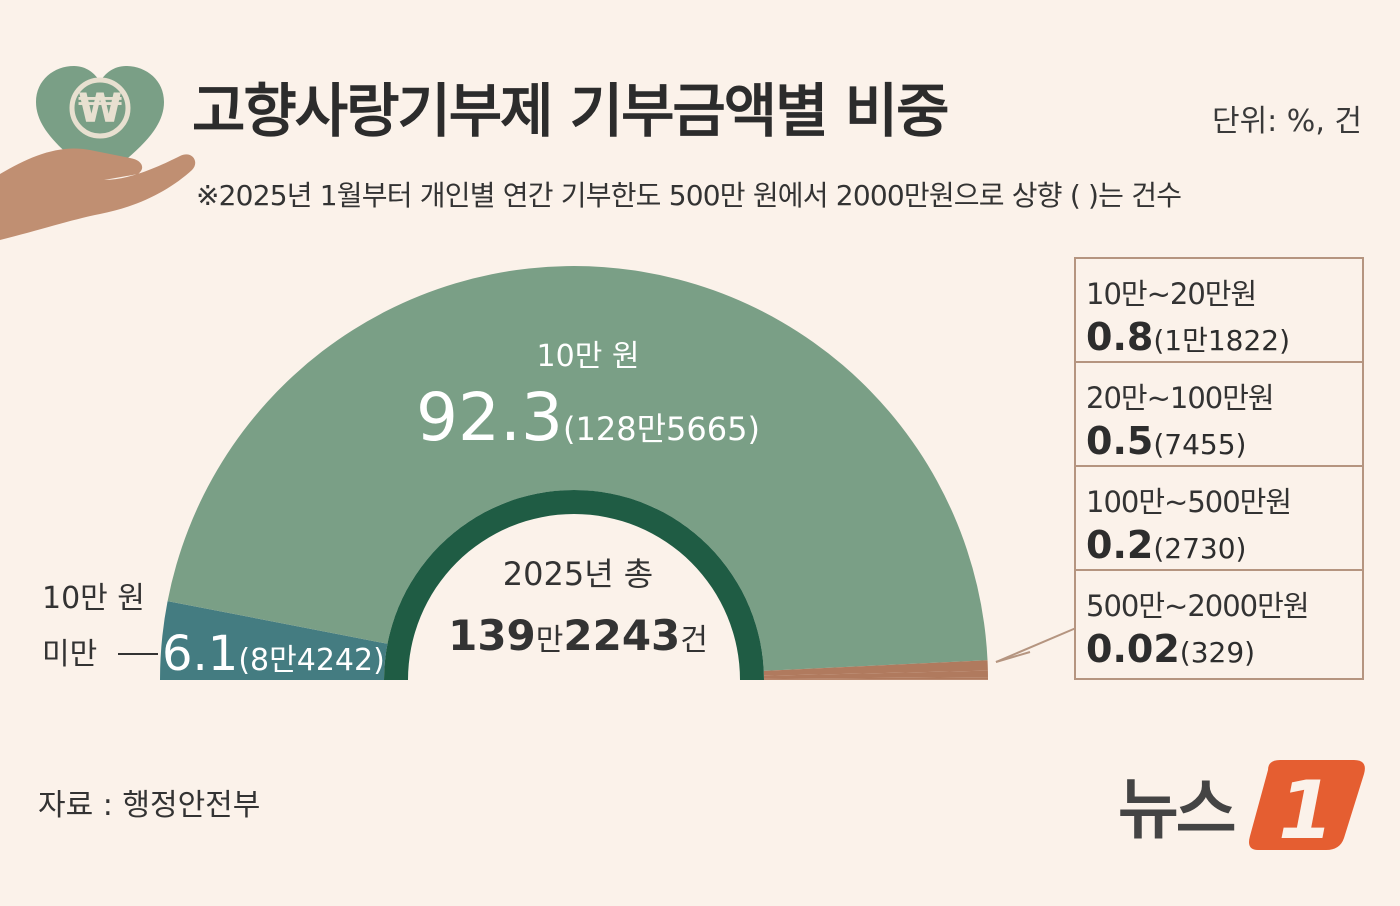 This screenshot has height=906, width=1400. Describe the element at coordinates (1198, 606) in the screenshot. I see `legend-range: 500만~2000만원` at that location.